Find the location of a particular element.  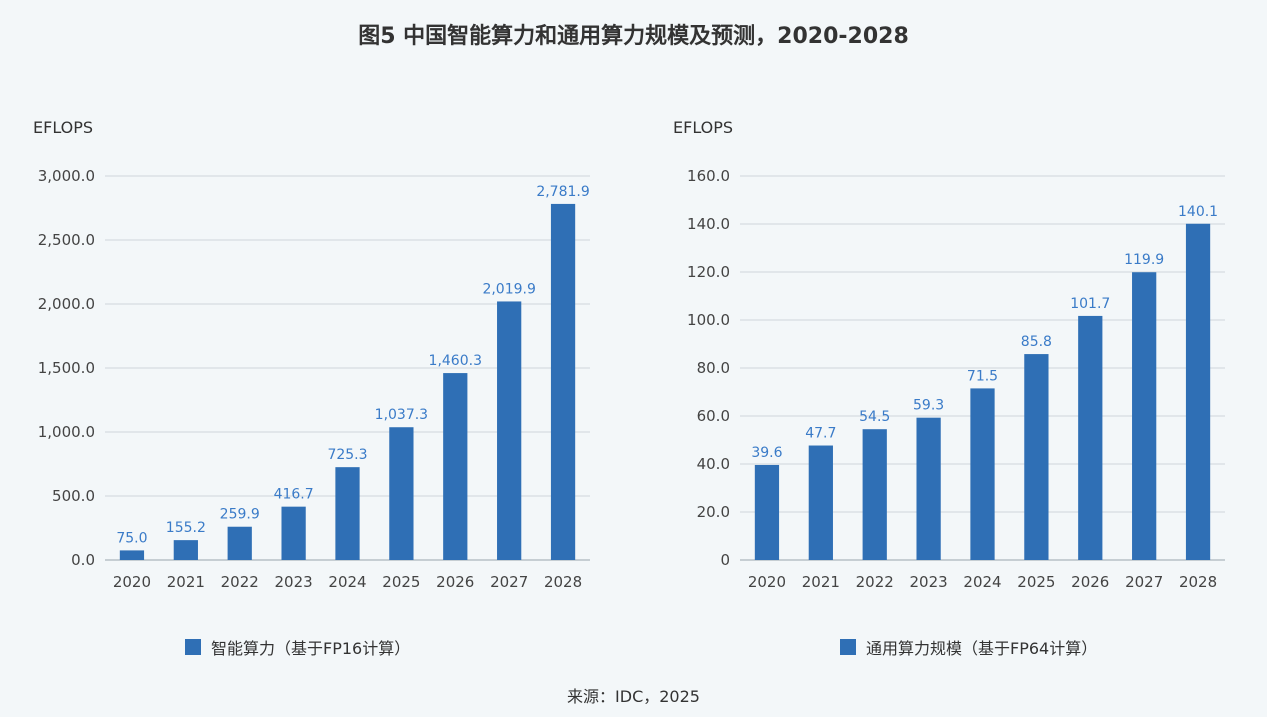

left-bar-2027 is located at coordinates (509, 430).